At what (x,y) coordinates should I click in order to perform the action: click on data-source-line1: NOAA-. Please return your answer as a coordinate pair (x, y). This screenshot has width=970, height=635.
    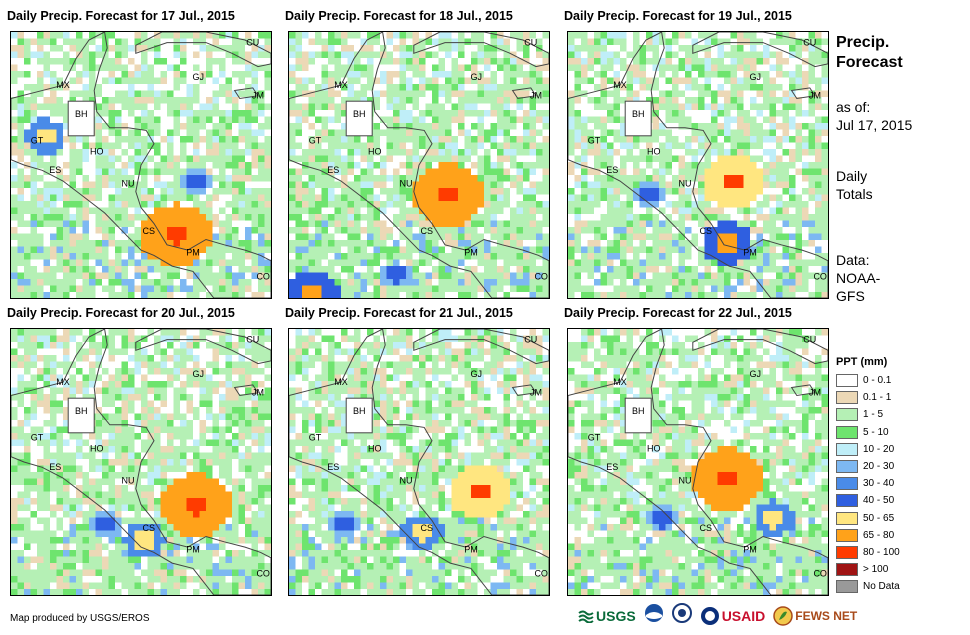
    Looking at the image, I should click on (858, 278).